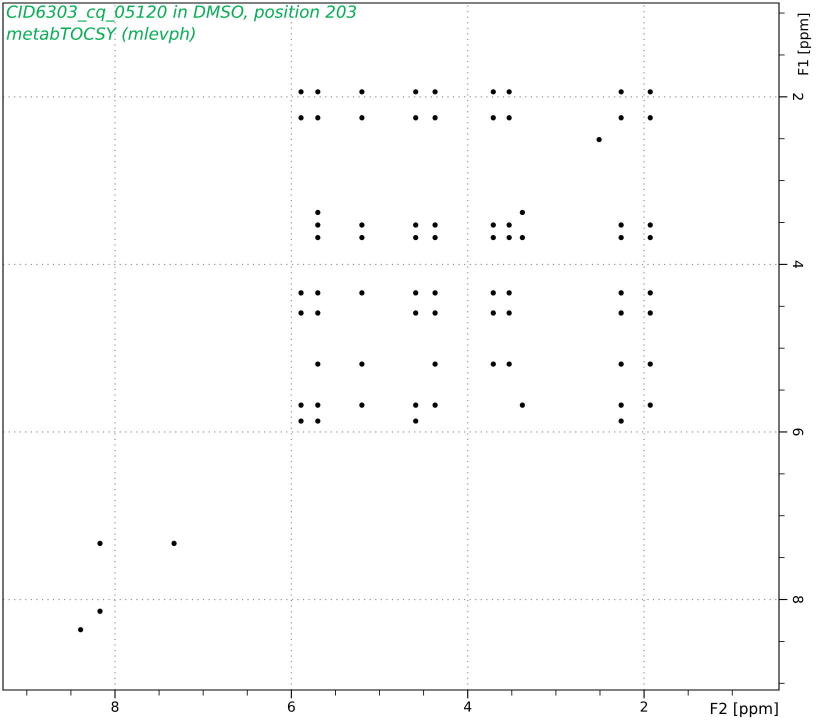 The width and height of the screenshot is (821, 720). I want to click on x-tick-label: 8, so click(115, 706).